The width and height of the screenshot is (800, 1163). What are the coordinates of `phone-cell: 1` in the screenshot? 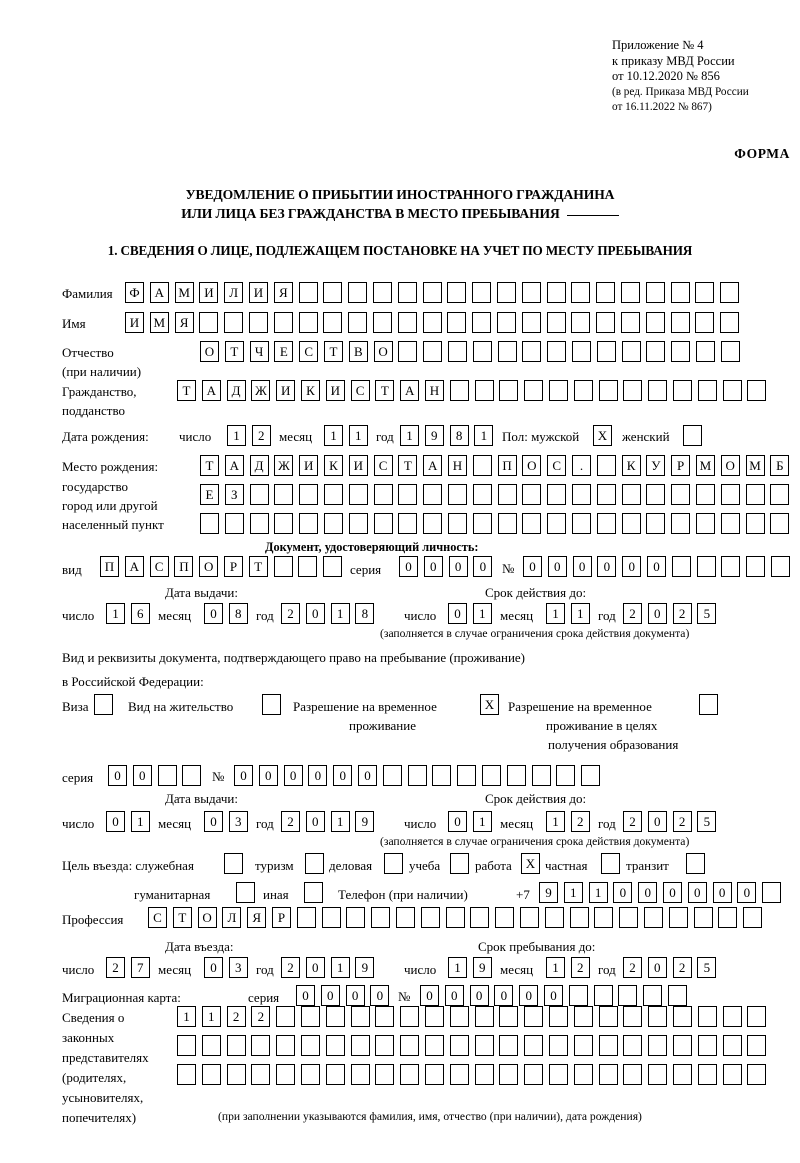 It's located at (598, 892).